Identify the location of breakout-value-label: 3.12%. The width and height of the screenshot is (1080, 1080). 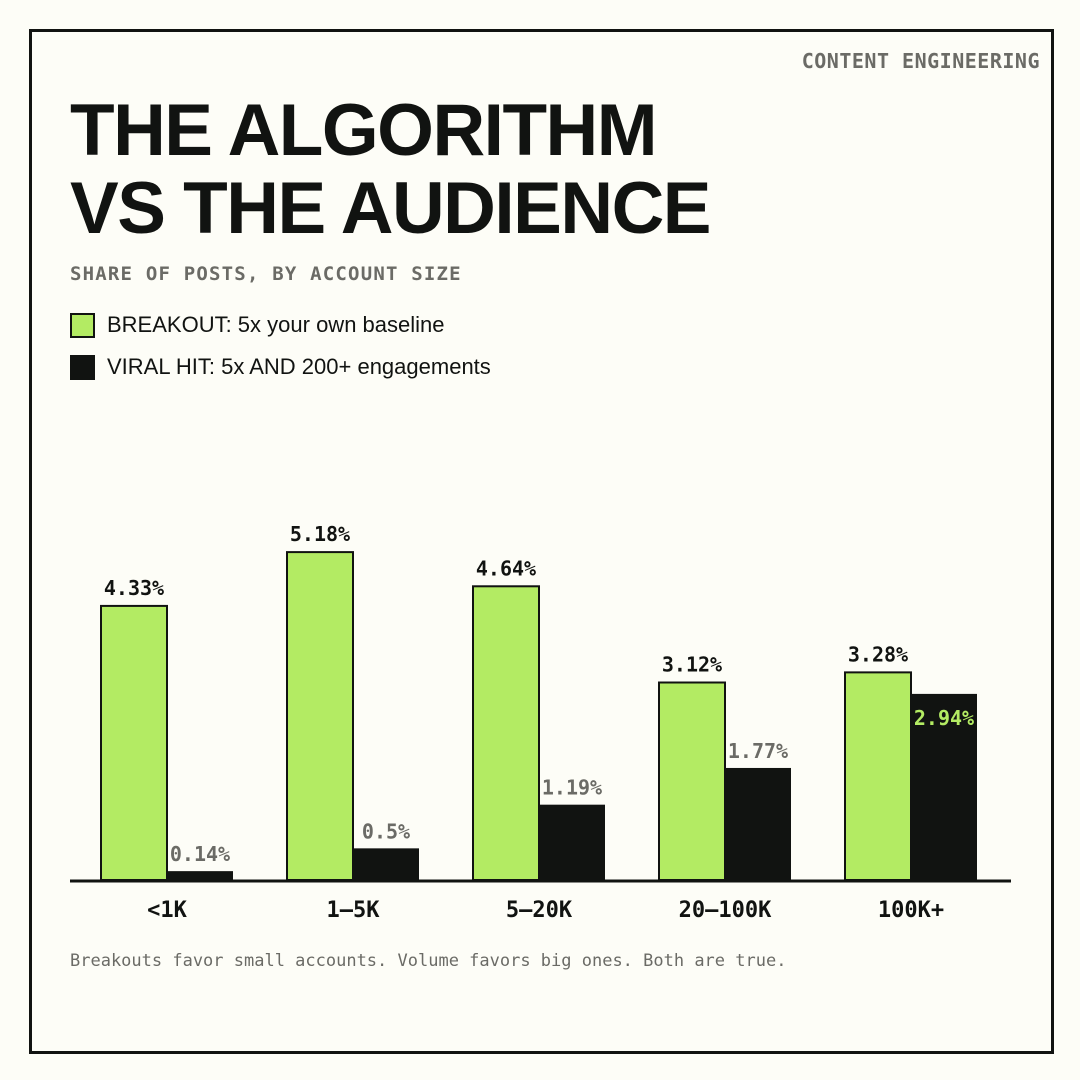
(692, 665).